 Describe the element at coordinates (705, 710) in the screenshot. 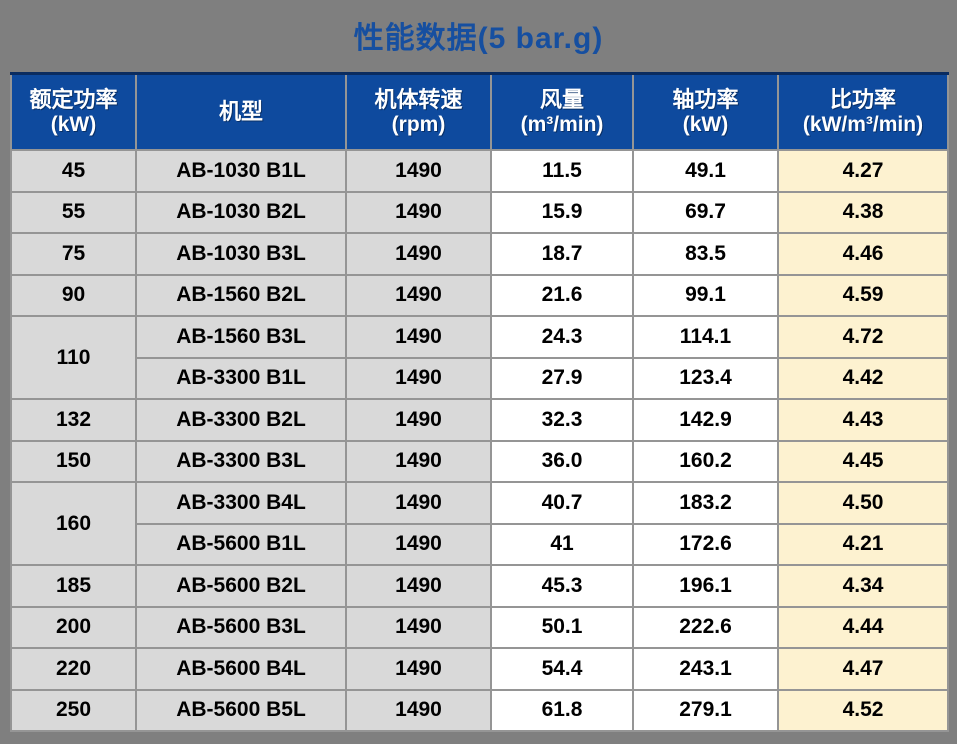

I see `shaft-power-cell: 279.1` at that location.